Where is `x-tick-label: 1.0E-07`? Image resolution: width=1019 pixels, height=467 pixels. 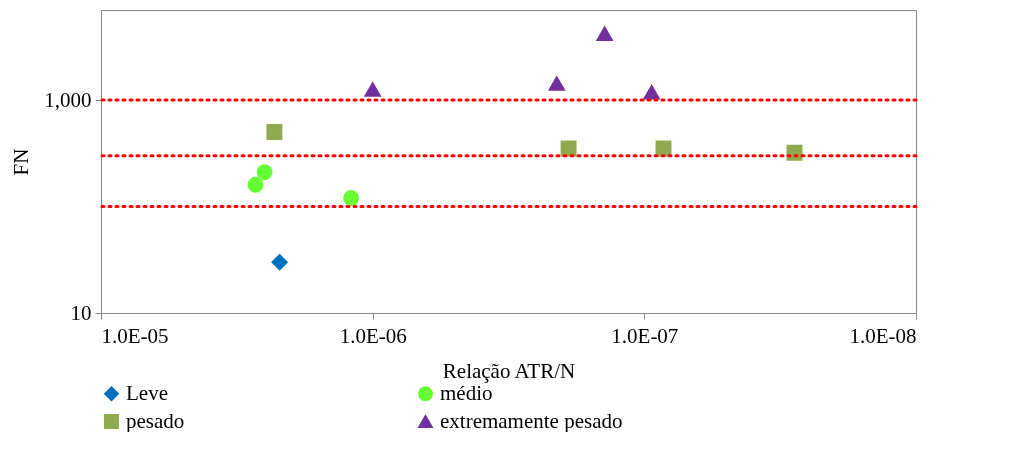 x-tick-label: 1.0E-07 is located at coordinates (645, 335).